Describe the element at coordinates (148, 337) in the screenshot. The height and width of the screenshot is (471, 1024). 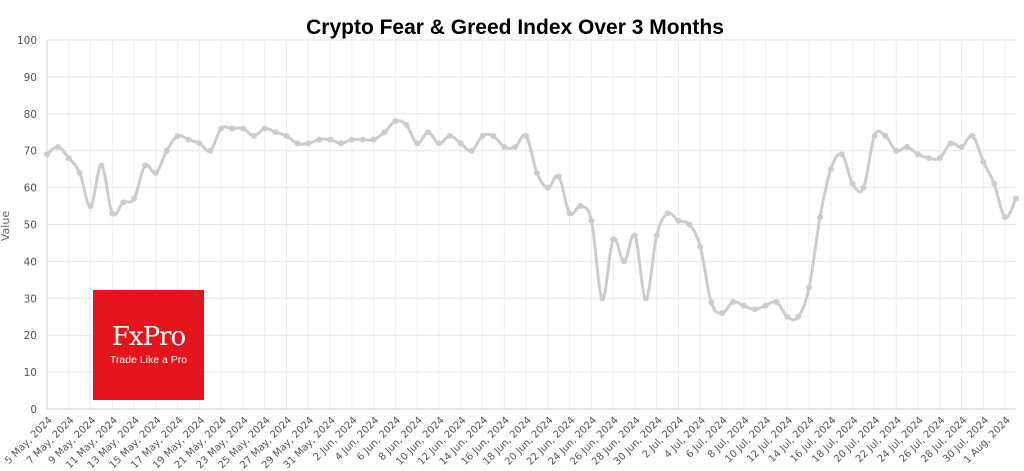
I see `logo-brand-text: FxPro` at that location.